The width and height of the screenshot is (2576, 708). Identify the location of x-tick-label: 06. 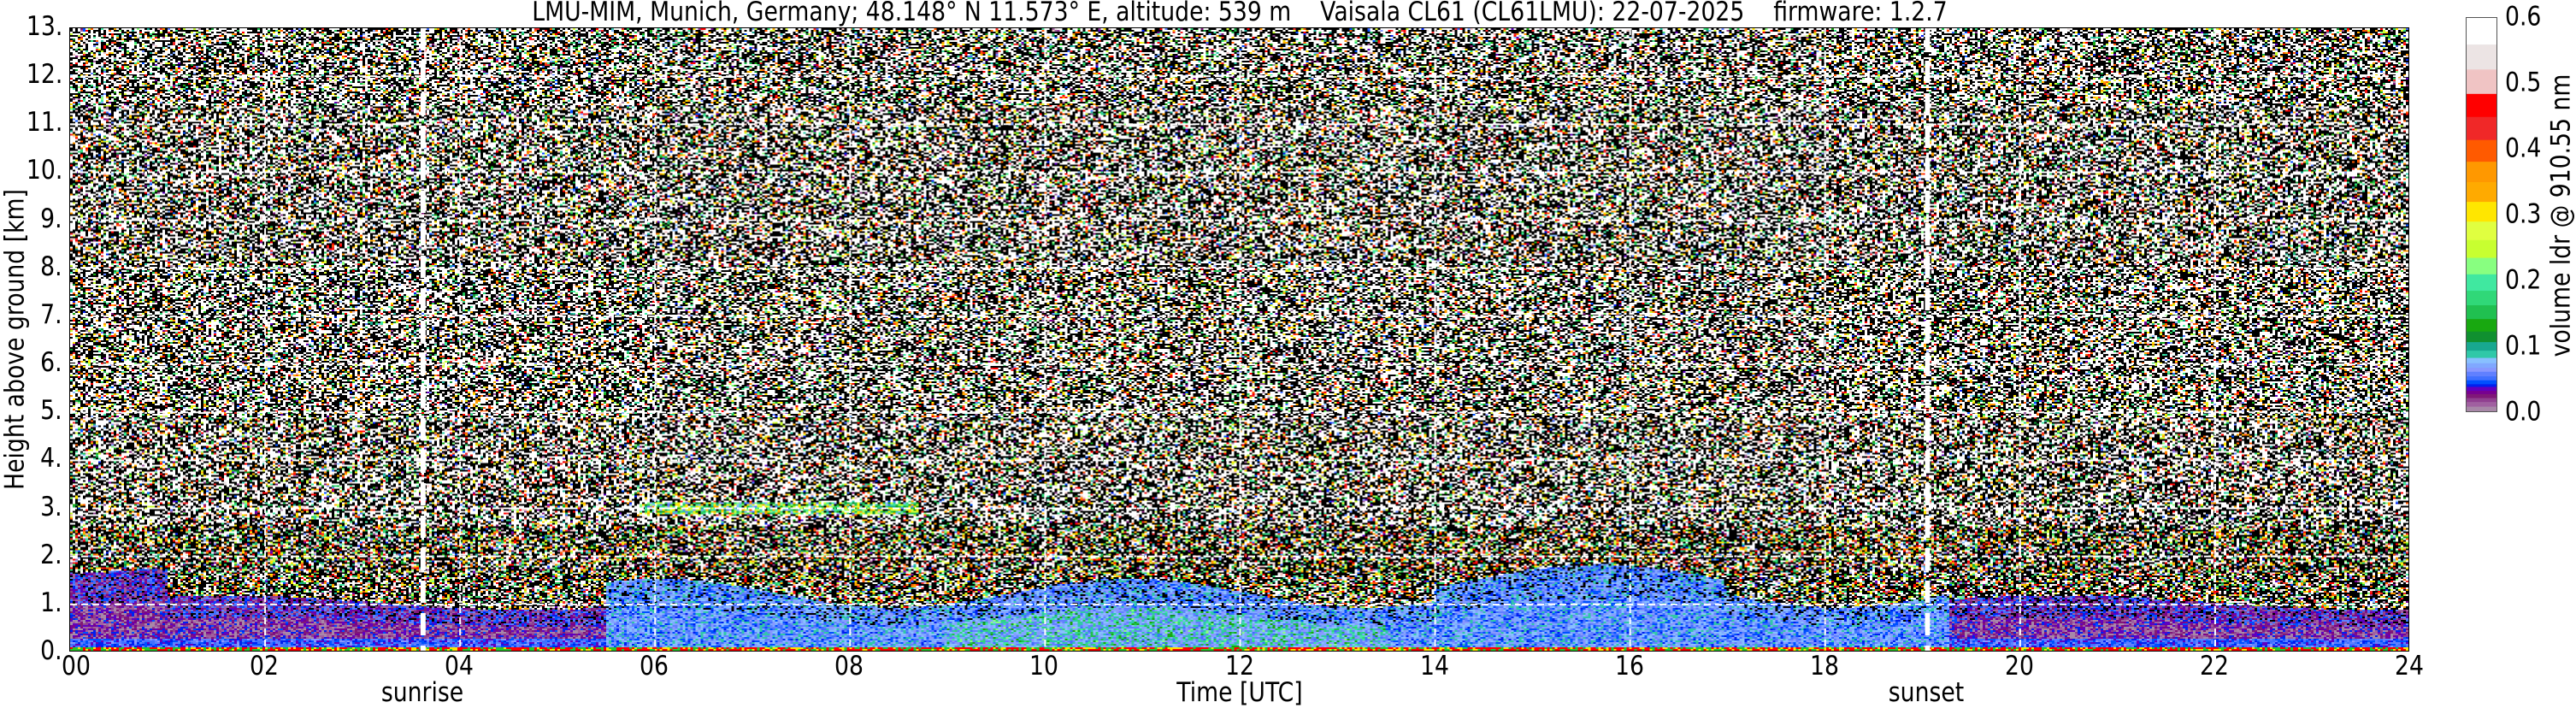
(654, 666).